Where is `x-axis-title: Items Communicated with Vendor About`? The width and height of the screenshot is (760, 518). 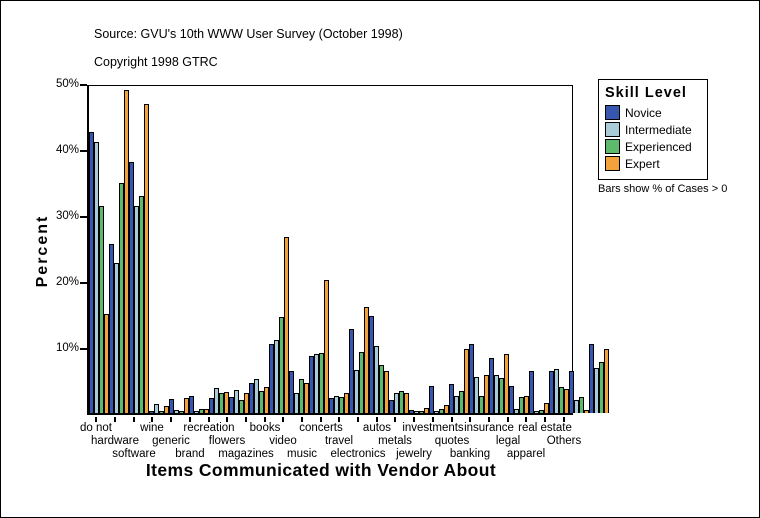 x-axis-title: Items Communicated with Vendor About is located at coordinates (321, 470).